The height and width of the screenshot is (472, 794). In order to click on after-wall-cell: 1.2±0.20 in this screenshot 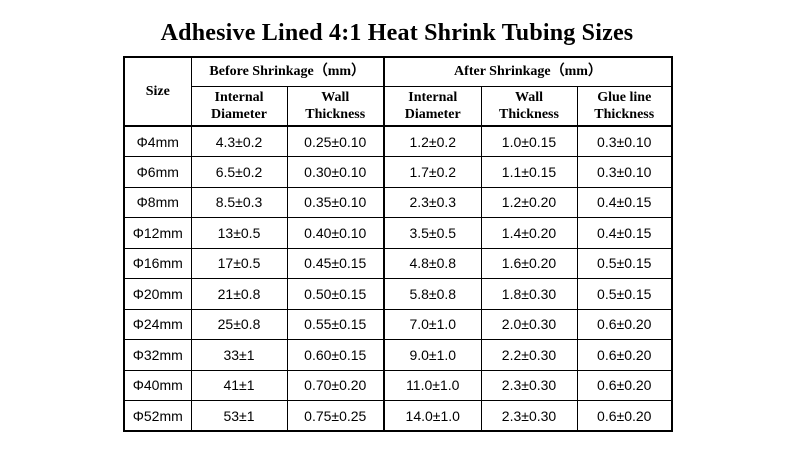, I will do `click(529, 202)`.